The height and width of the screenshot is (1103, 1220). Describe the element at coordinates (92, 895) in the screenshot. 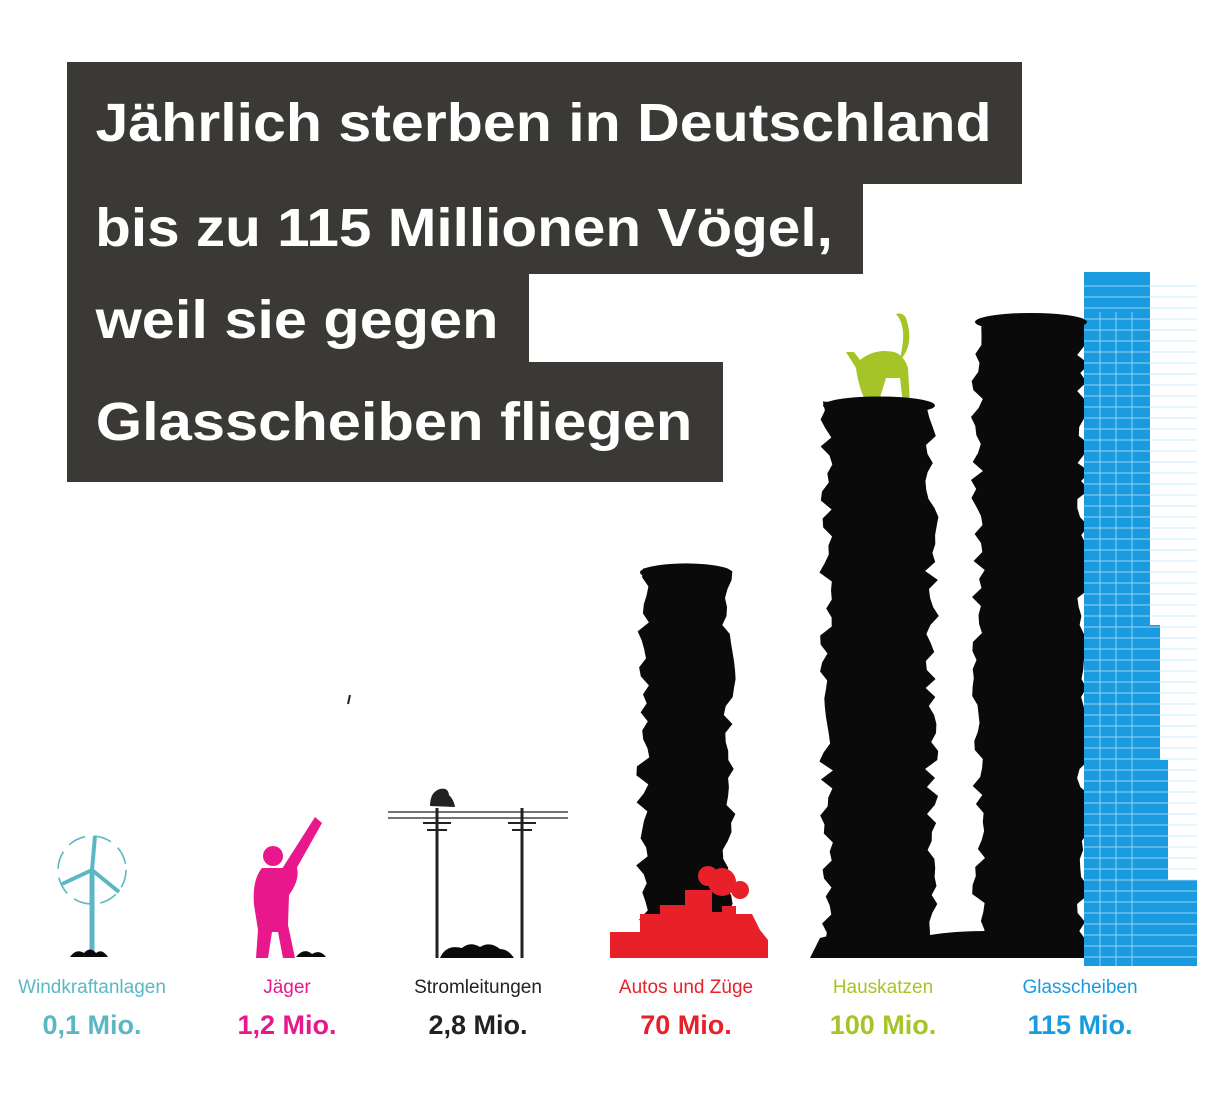

I see `wind-turbine-icon` at that location.